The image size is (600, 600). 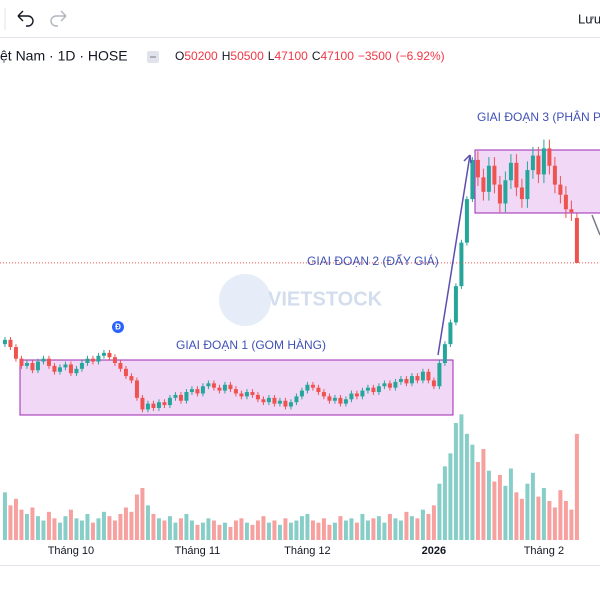 I want to click on arrow-head, so click(x=467, y=159).